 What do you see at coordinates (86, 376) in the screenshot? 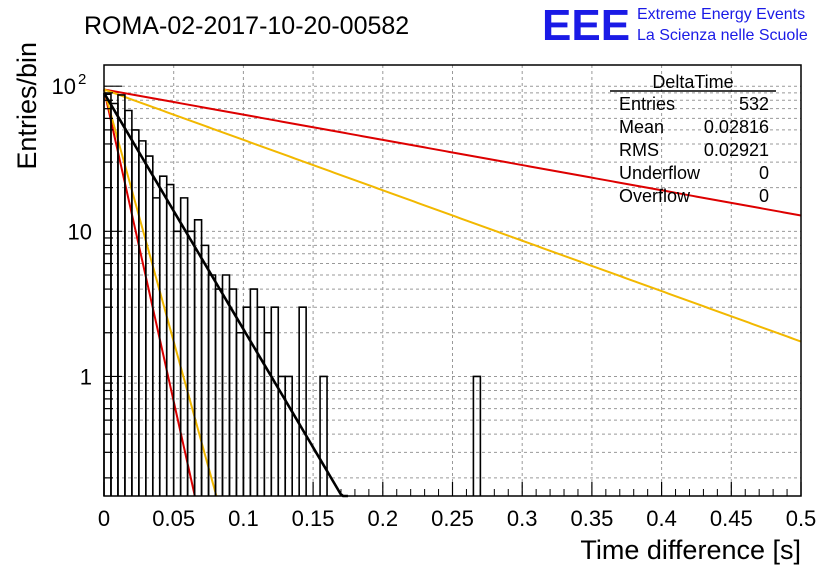
I see `y-tick-label: 1` at bounding box center [86, 376].